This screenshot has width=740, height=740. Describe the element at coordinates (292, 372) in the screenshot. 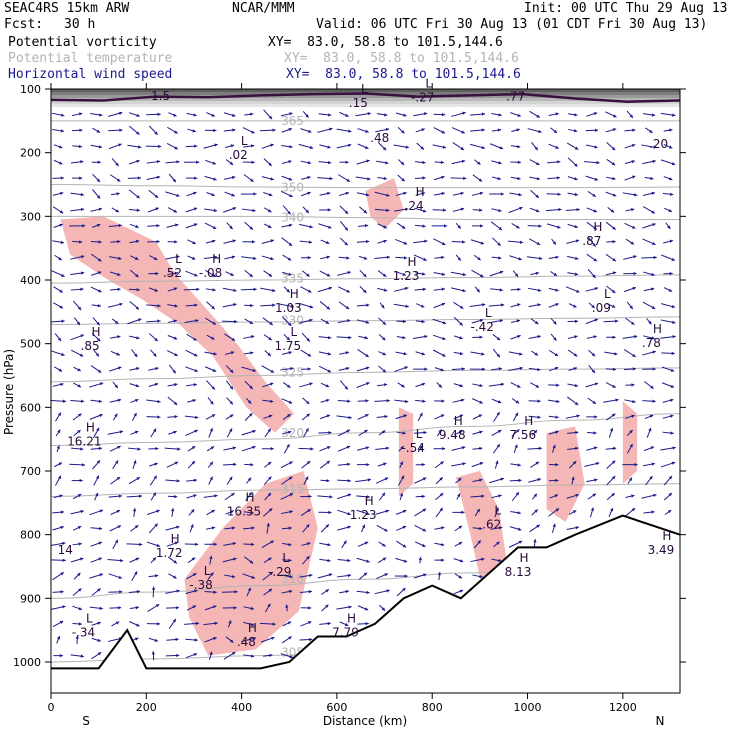

I see `theta-contour-label: 325` at that location.